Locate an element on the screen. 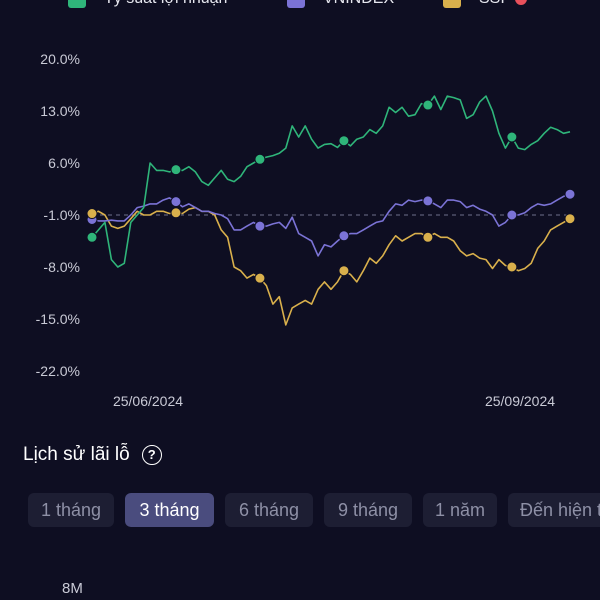  legend-swatch-vnindex is located at coordinates (296, 4).